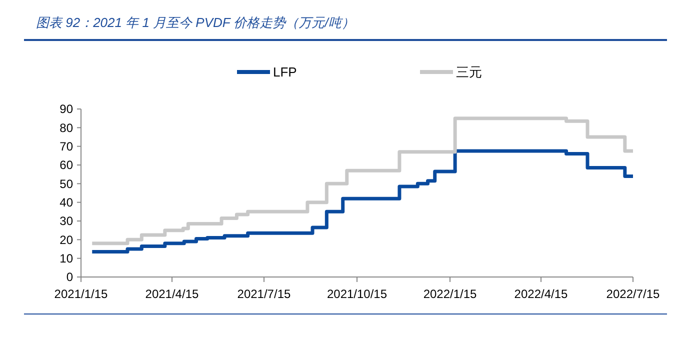 Image resolution: width=681 pixels, height=340 pixels. What do you see at coordinates (469, 72) in the screenshot?
I see `legend-label: 三元` at bounding box center [469, 72].